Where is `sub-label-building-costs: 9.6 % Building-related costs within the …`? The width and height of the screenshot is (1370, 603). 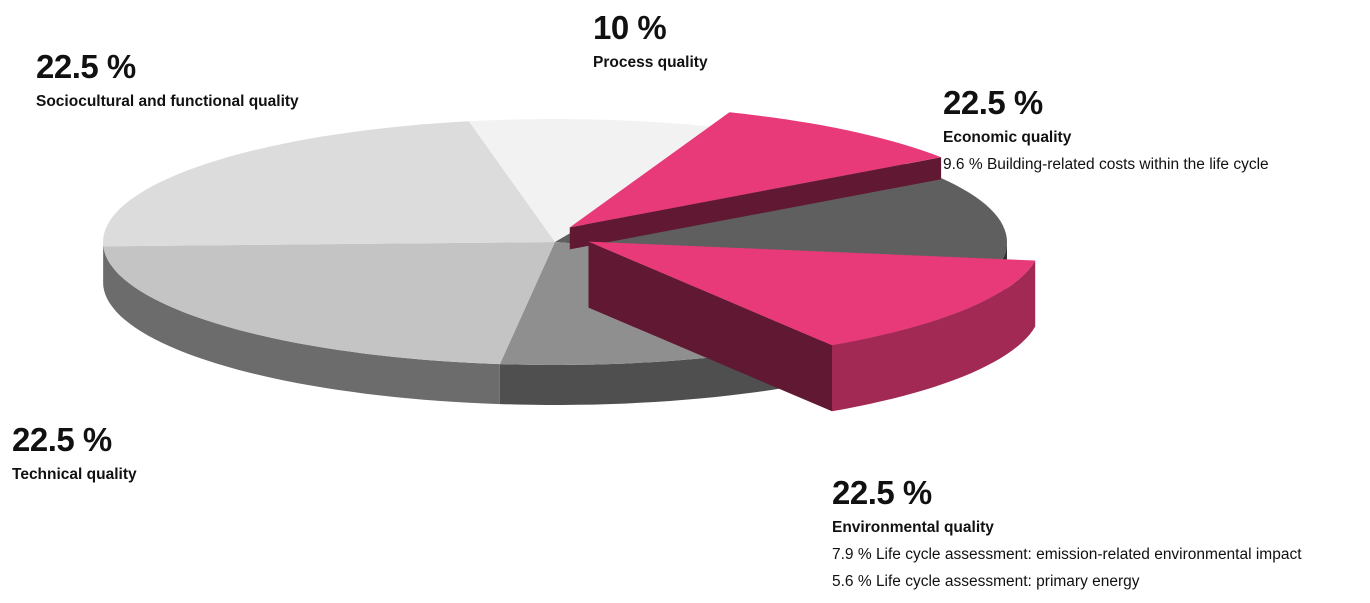 sub-label-building-costs: 9.6 % Building-related costs within the … is located at coordinates (1106, 164).